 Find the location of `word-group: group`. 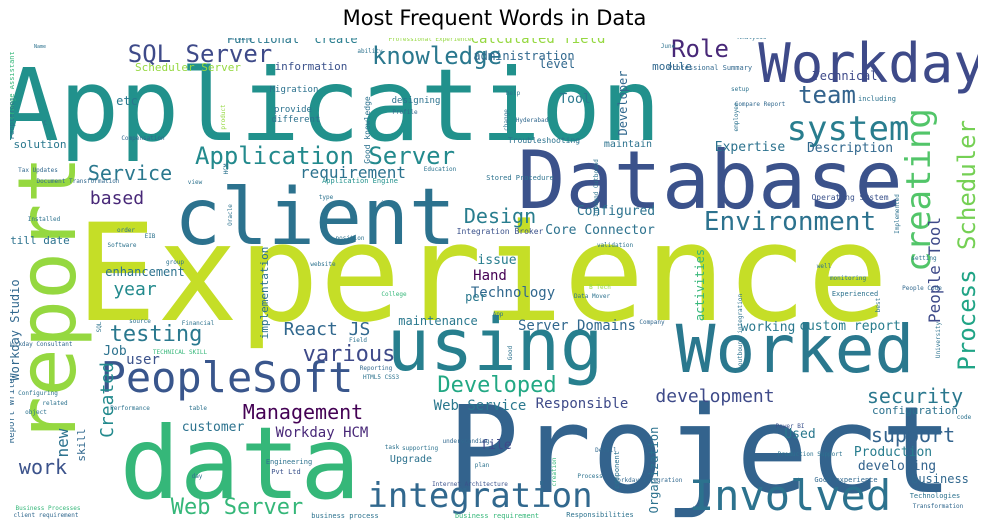

word-group: group is located at coordinates (175, 262).